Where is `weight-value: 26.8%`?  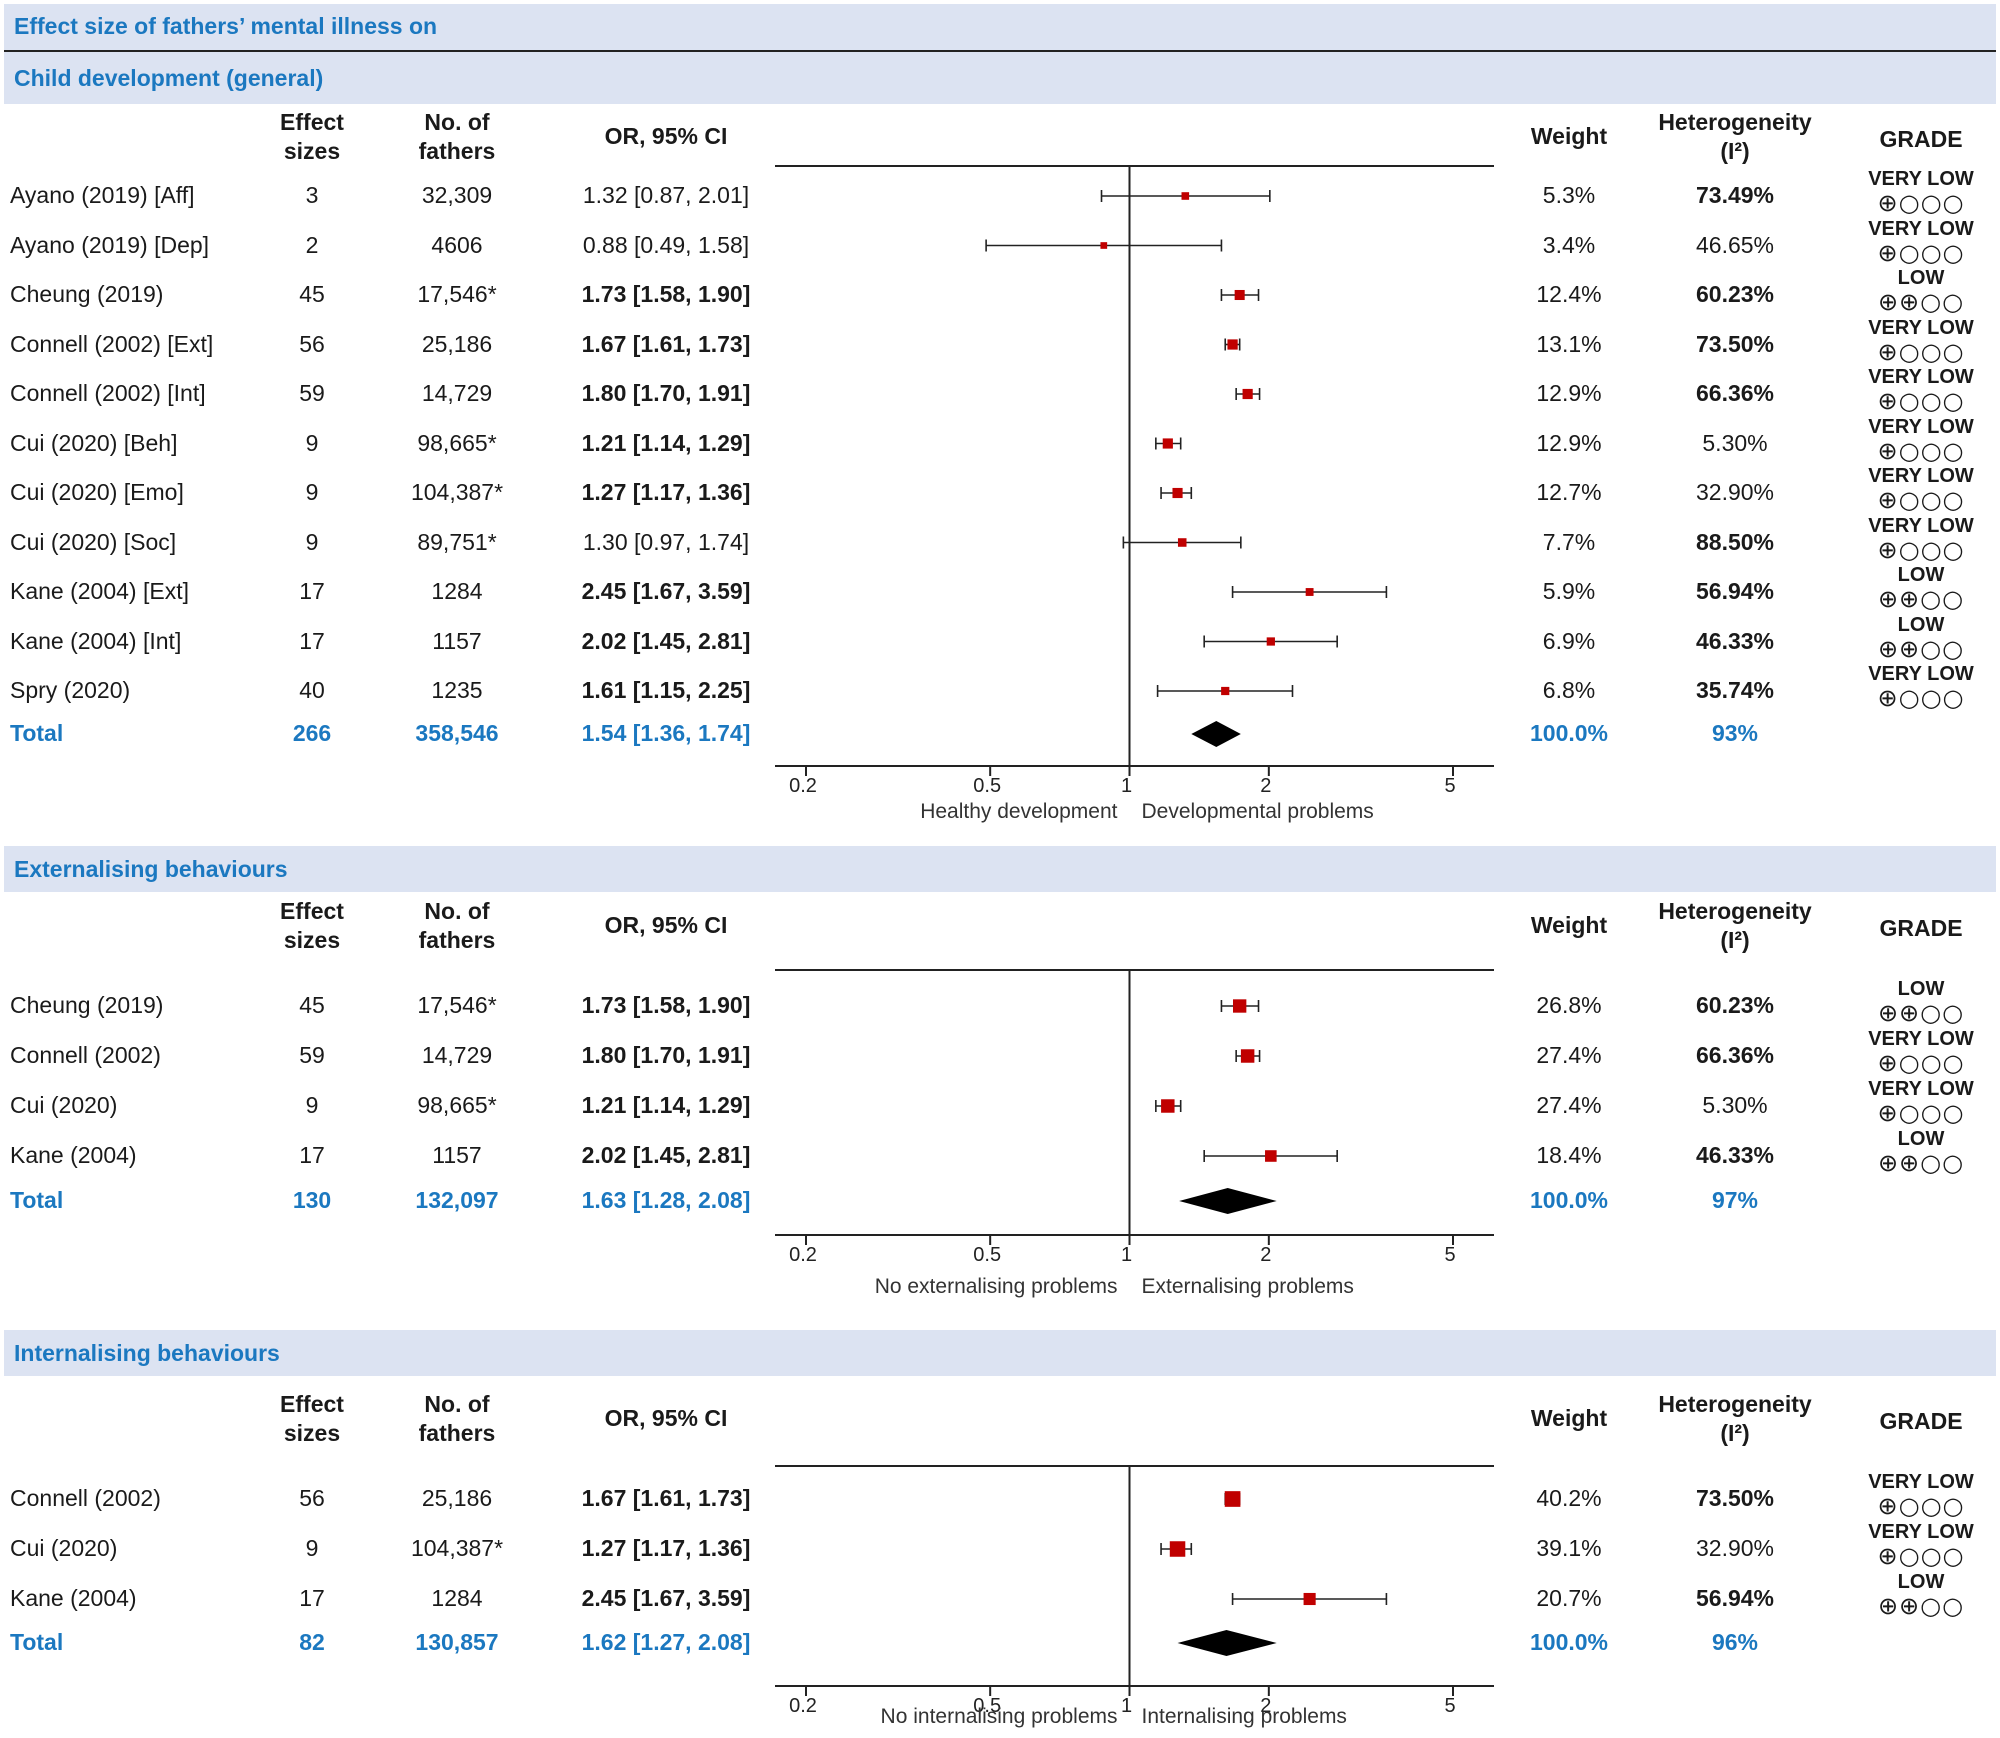
weight-value: 26.8% is located at coordinates (1569, 1005).